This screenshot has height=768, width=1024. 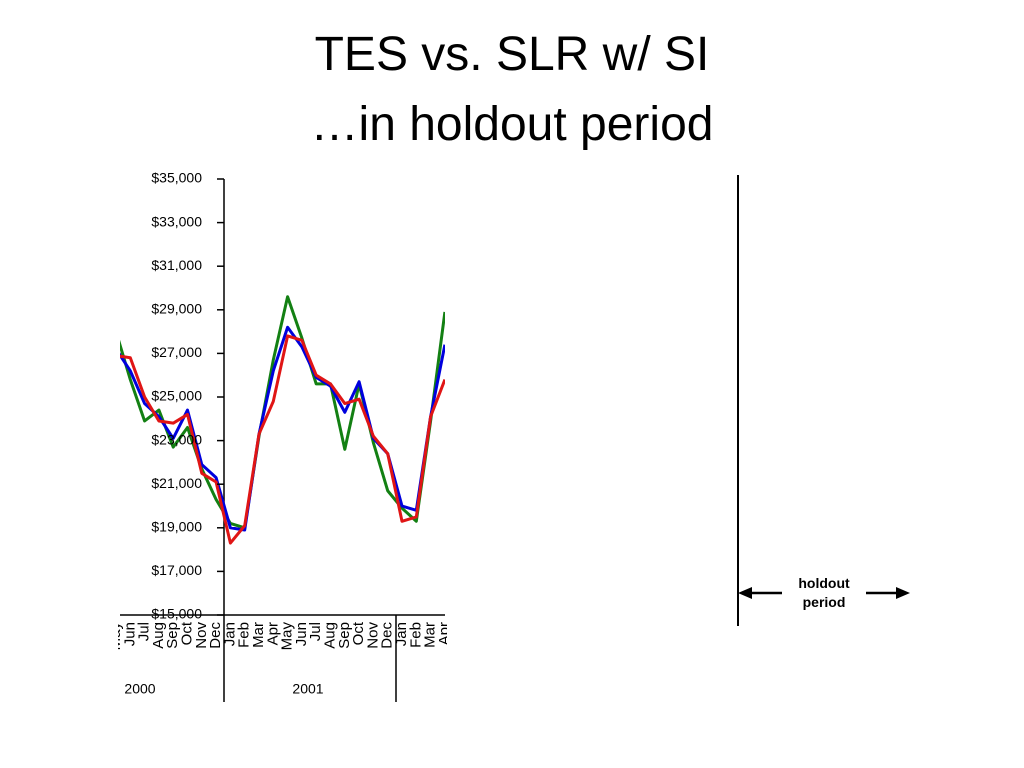 What do you see at coordinates (903, 593) in the screenshot?
I see `arrow-right-head` at bounding box center [903, 593].